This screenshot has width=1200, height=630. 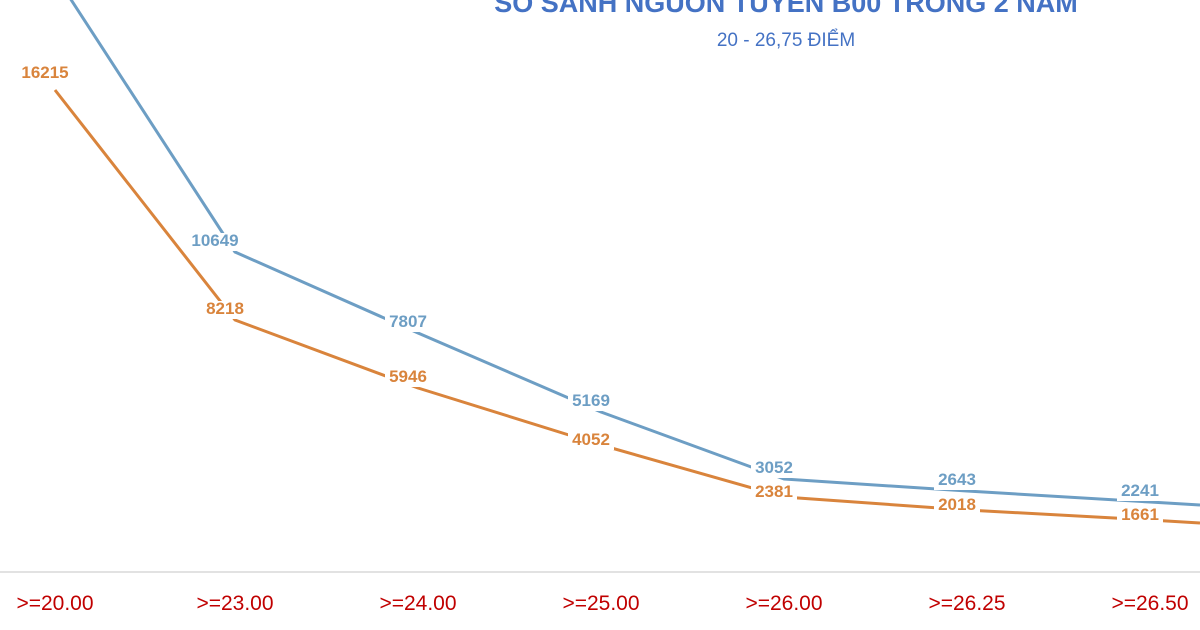 I want to click on x-tick-label: >=23.00, so click(x=234, y=603).